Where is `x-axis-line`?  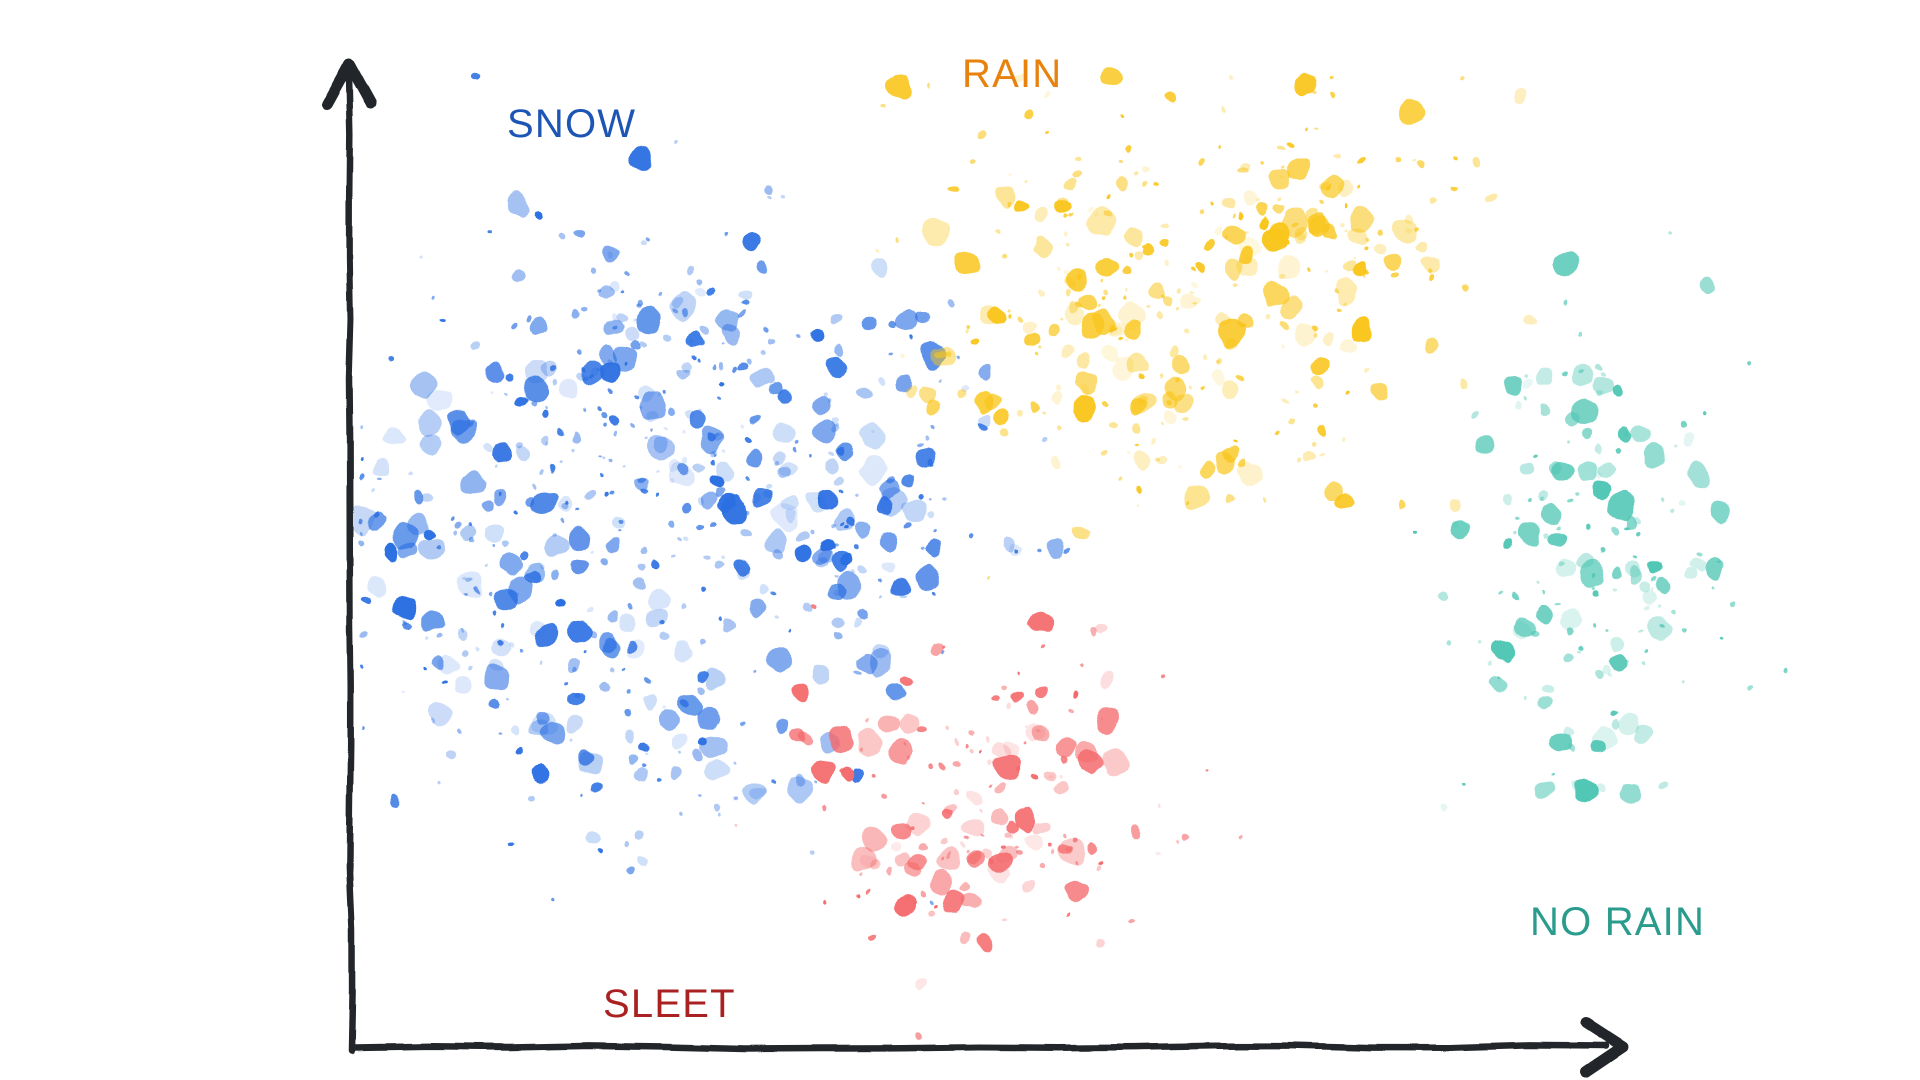
x-axis-line is located at coordinates (979, 1047).